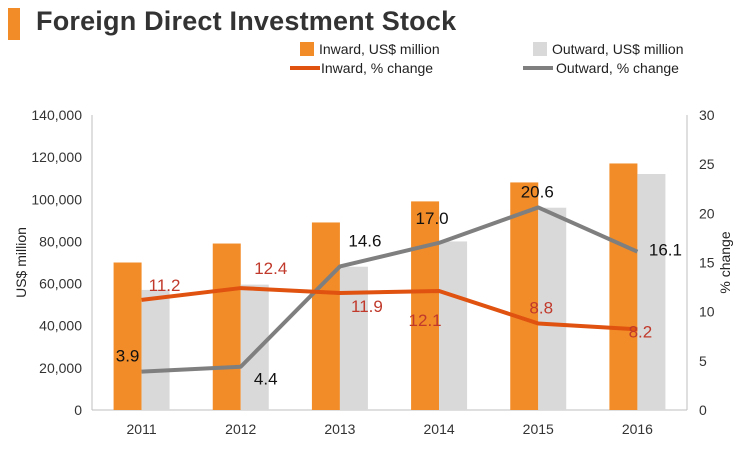  I want to click on data-label-outward: 3.9, so click(128, 356).